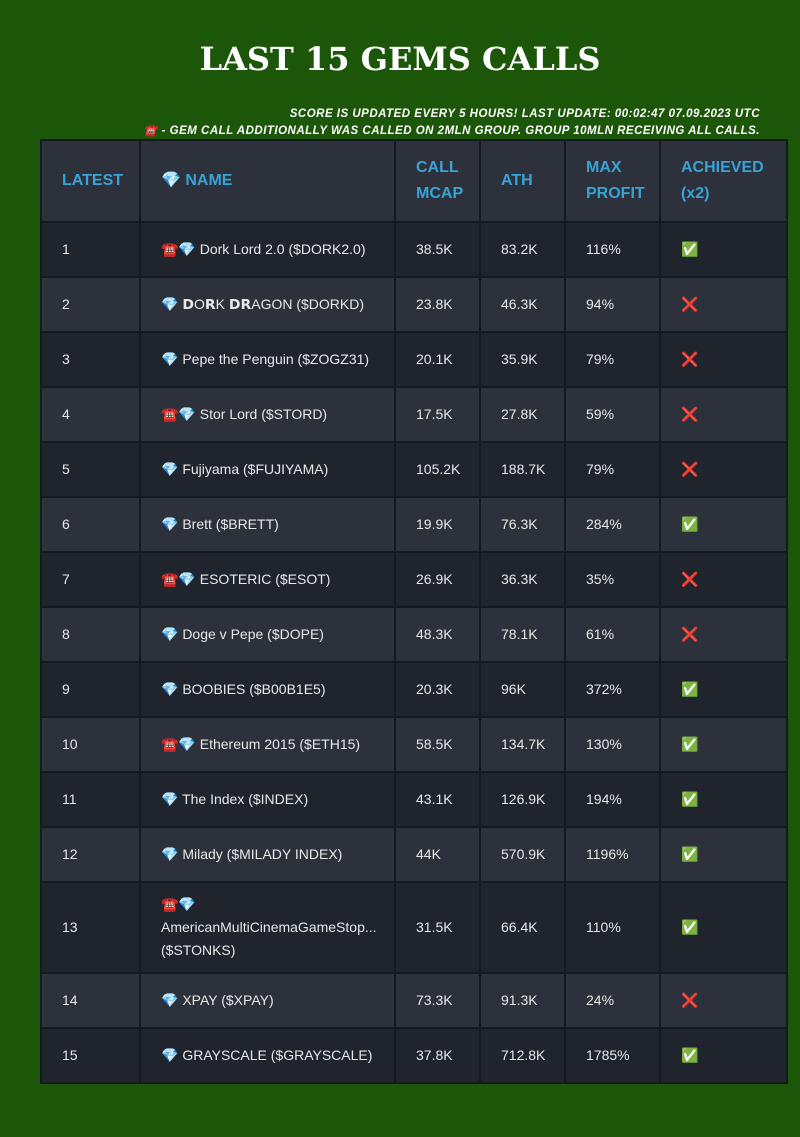  I want to click on cell: 61%, so click(612, 634).